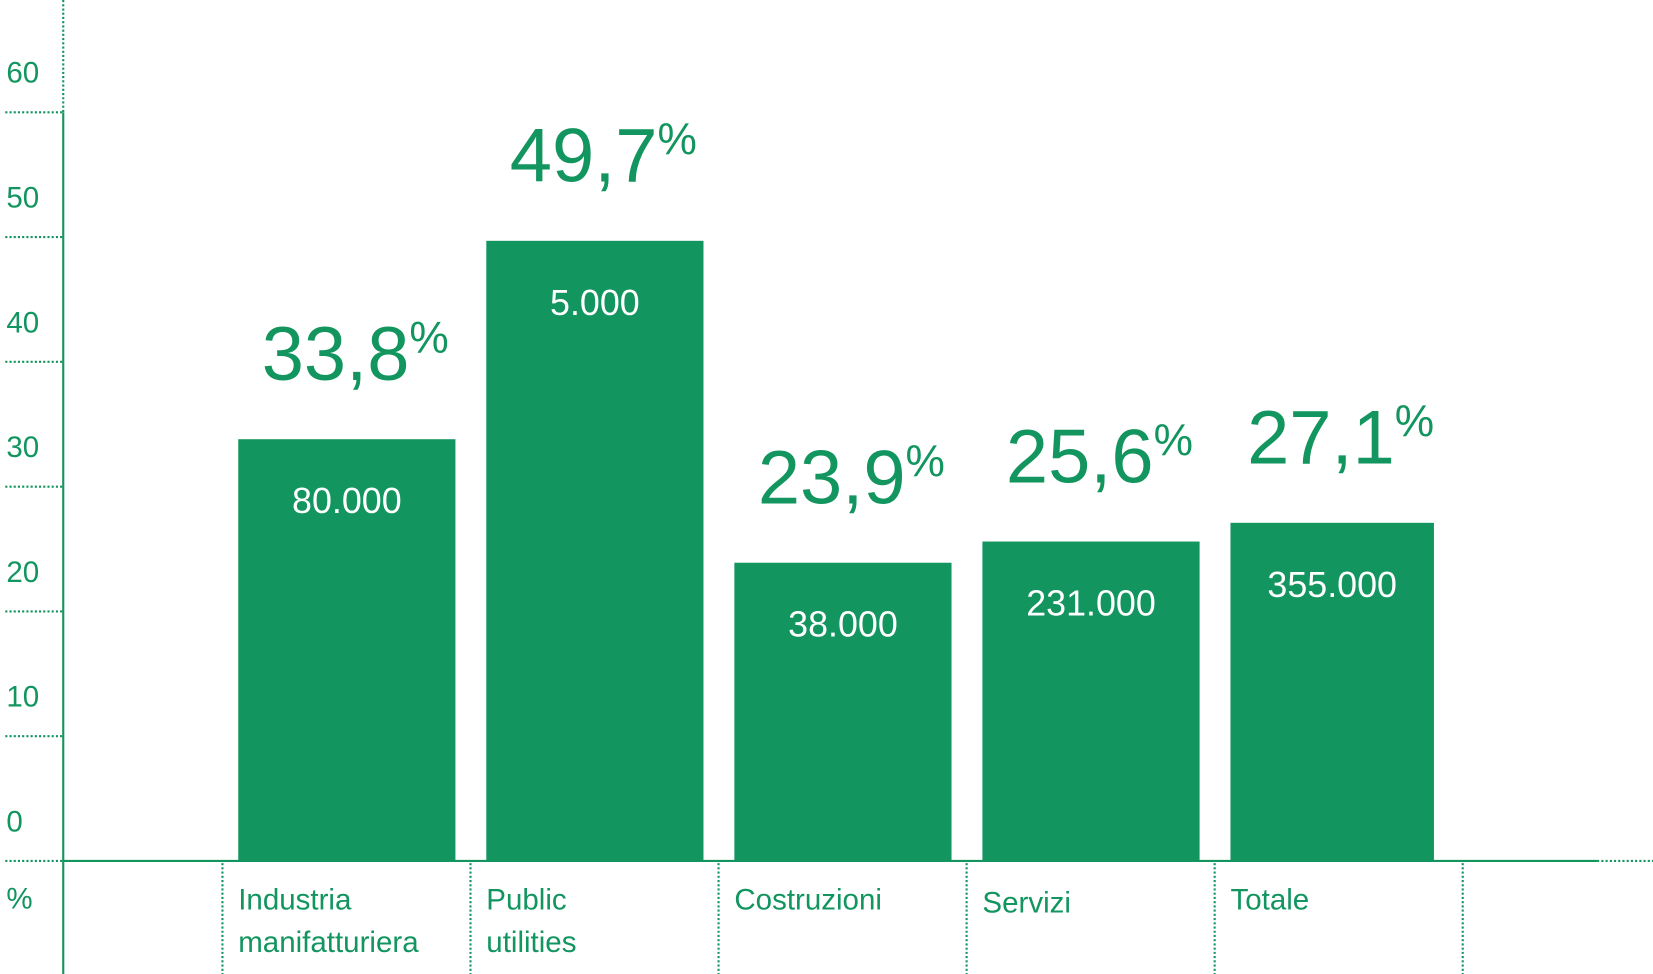 The width and height of the screenshot is (1653, 974). Describe the element at coordinates (851, 478) in the screenshot. I see `value-label: 23,9%` at that location.